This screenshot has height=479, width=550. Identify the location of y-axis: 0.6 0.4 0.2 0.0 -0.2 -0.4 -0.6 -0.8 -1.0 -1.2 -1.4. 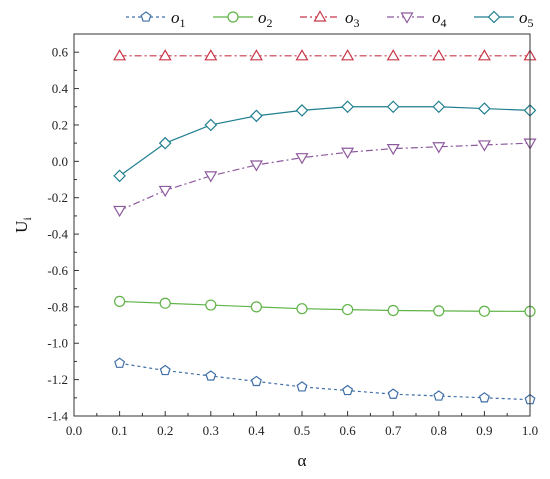
(63, 228).